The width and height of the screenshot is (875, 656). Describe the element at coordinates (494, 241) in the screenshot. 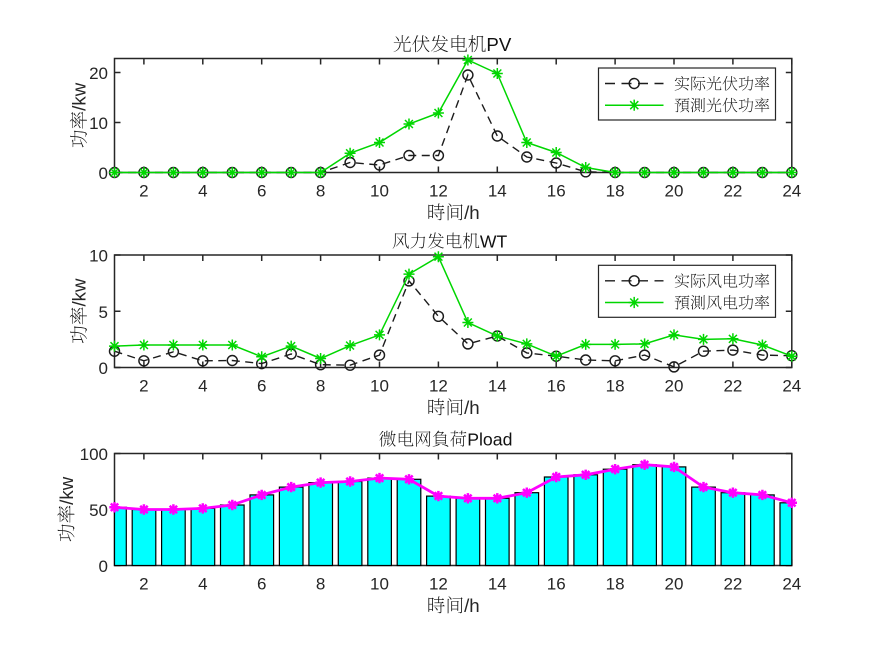

I see `svg-text: WT` at that location.